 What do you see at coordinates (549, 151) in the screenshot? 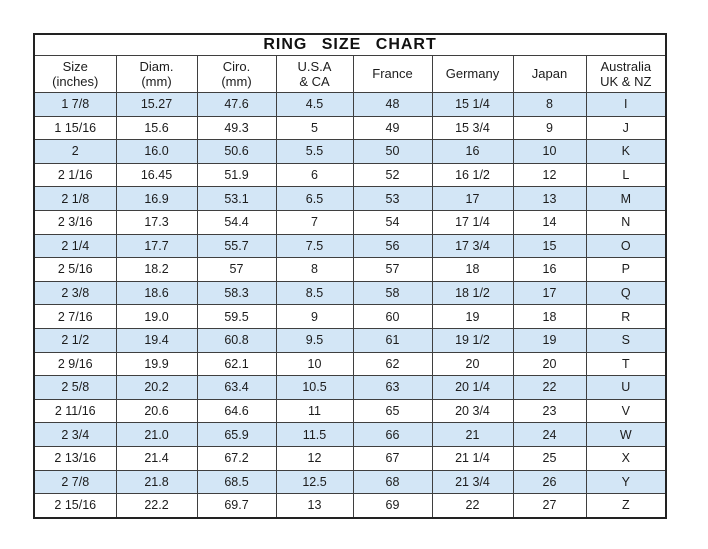
I see `table-cell: 10` at bounding box center [549, 151].